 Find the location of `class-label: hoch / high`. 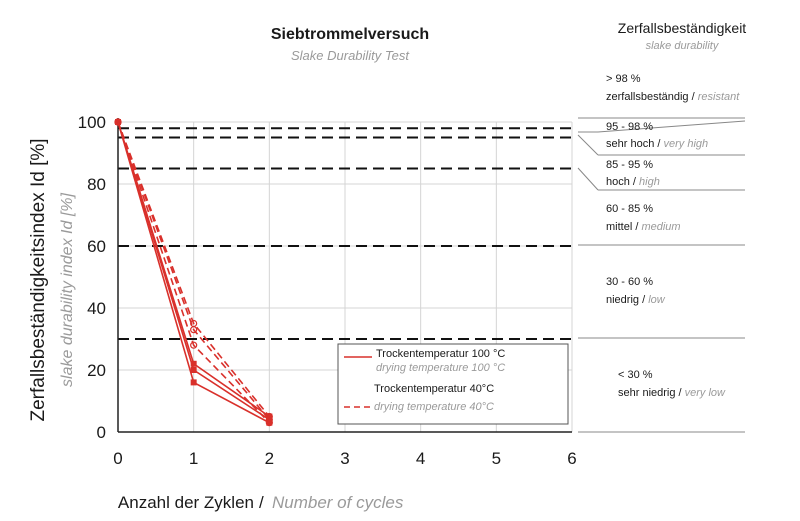

class-label: hoch / high is located at coordinates (633, 182).